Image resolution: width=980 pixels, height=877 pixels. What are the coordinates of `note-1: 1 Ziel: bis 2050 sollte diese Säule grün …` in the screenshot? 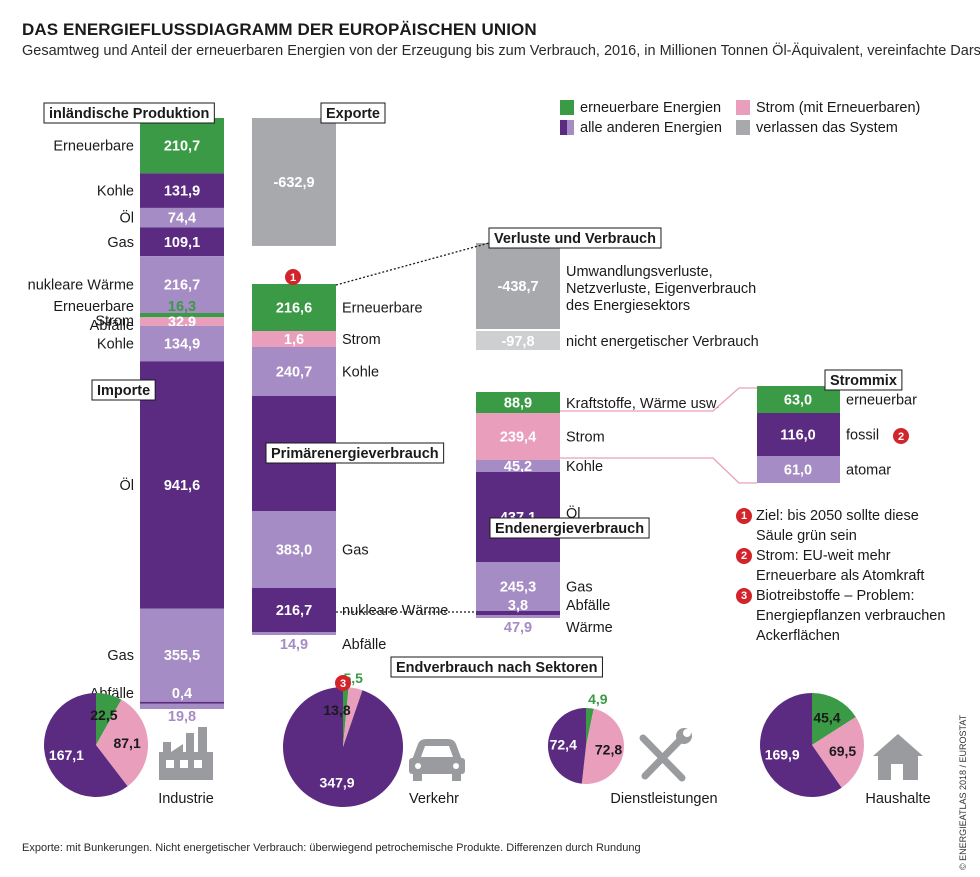 It's located at (846, 526).